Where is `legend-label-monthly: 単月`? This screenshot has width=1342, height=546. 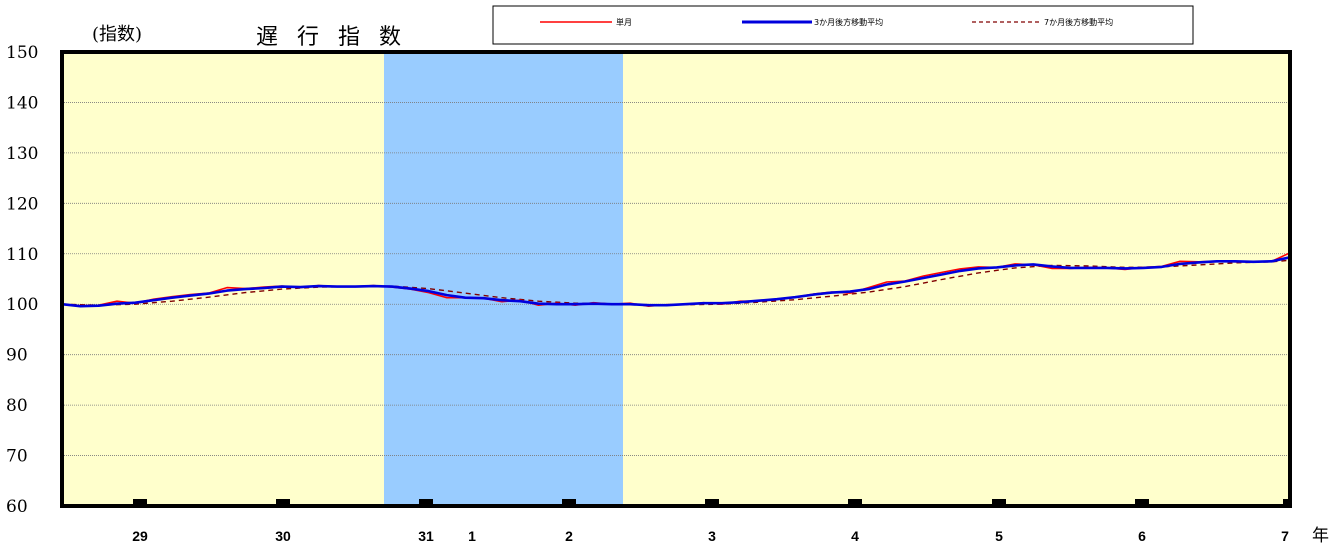 legend-label-monthly: 単月 is located at coordinates (624, 22).